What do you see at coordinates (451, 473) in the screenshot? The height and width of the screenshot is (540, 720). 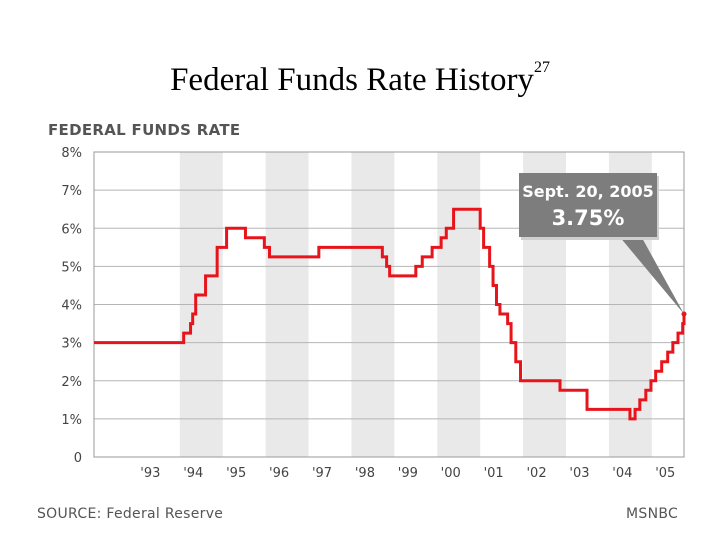 I see `x-tick-label: '00` at bounding box center [451, 473].